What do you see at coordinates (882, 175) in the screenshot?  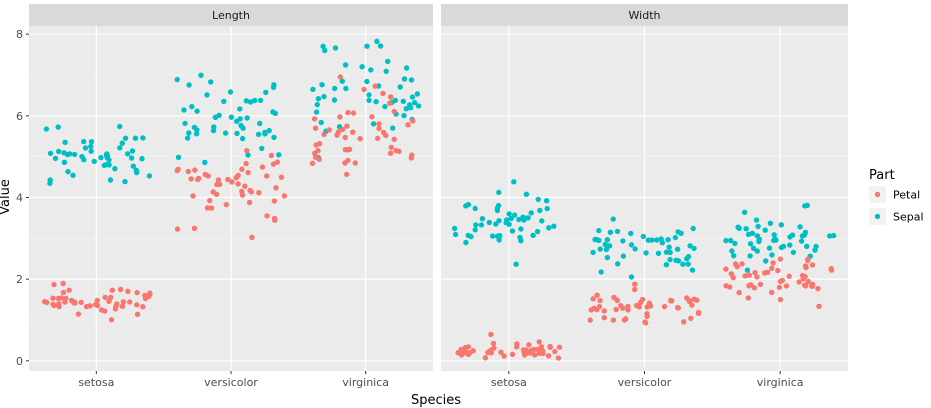 I see `legend-title: Part` at bounding box center [882, 175].